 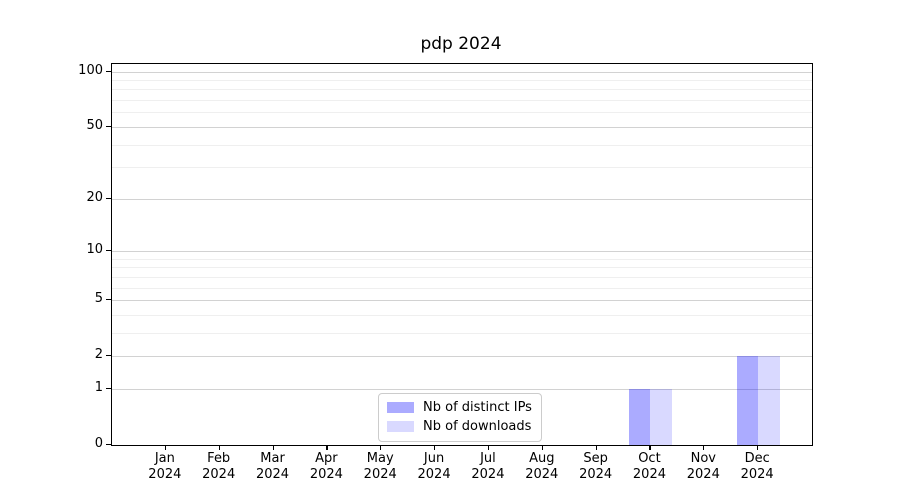 I want to click on x-tick-label: Oct 2024, so click(x=649, y=466).